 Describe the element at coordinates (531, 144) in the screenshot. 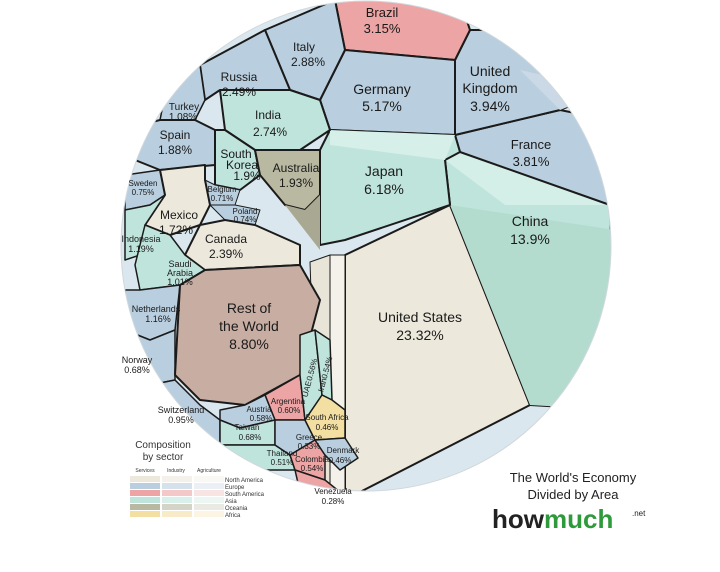

I see `label-france: France` at that location.